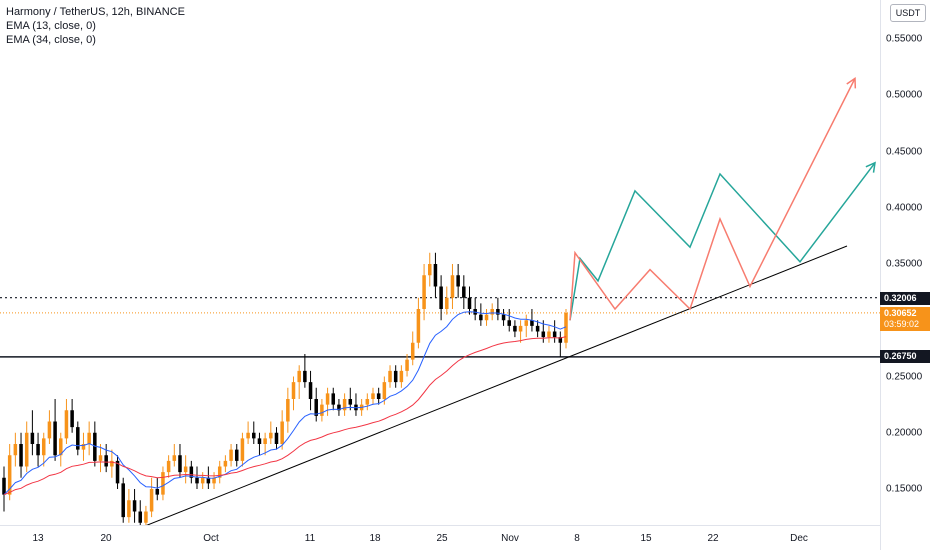 This screenshot has height=551, width=932. Describe the element at coordinates (211, 538) in the screenshot. I see `x-tick-label: Oct` at that location.